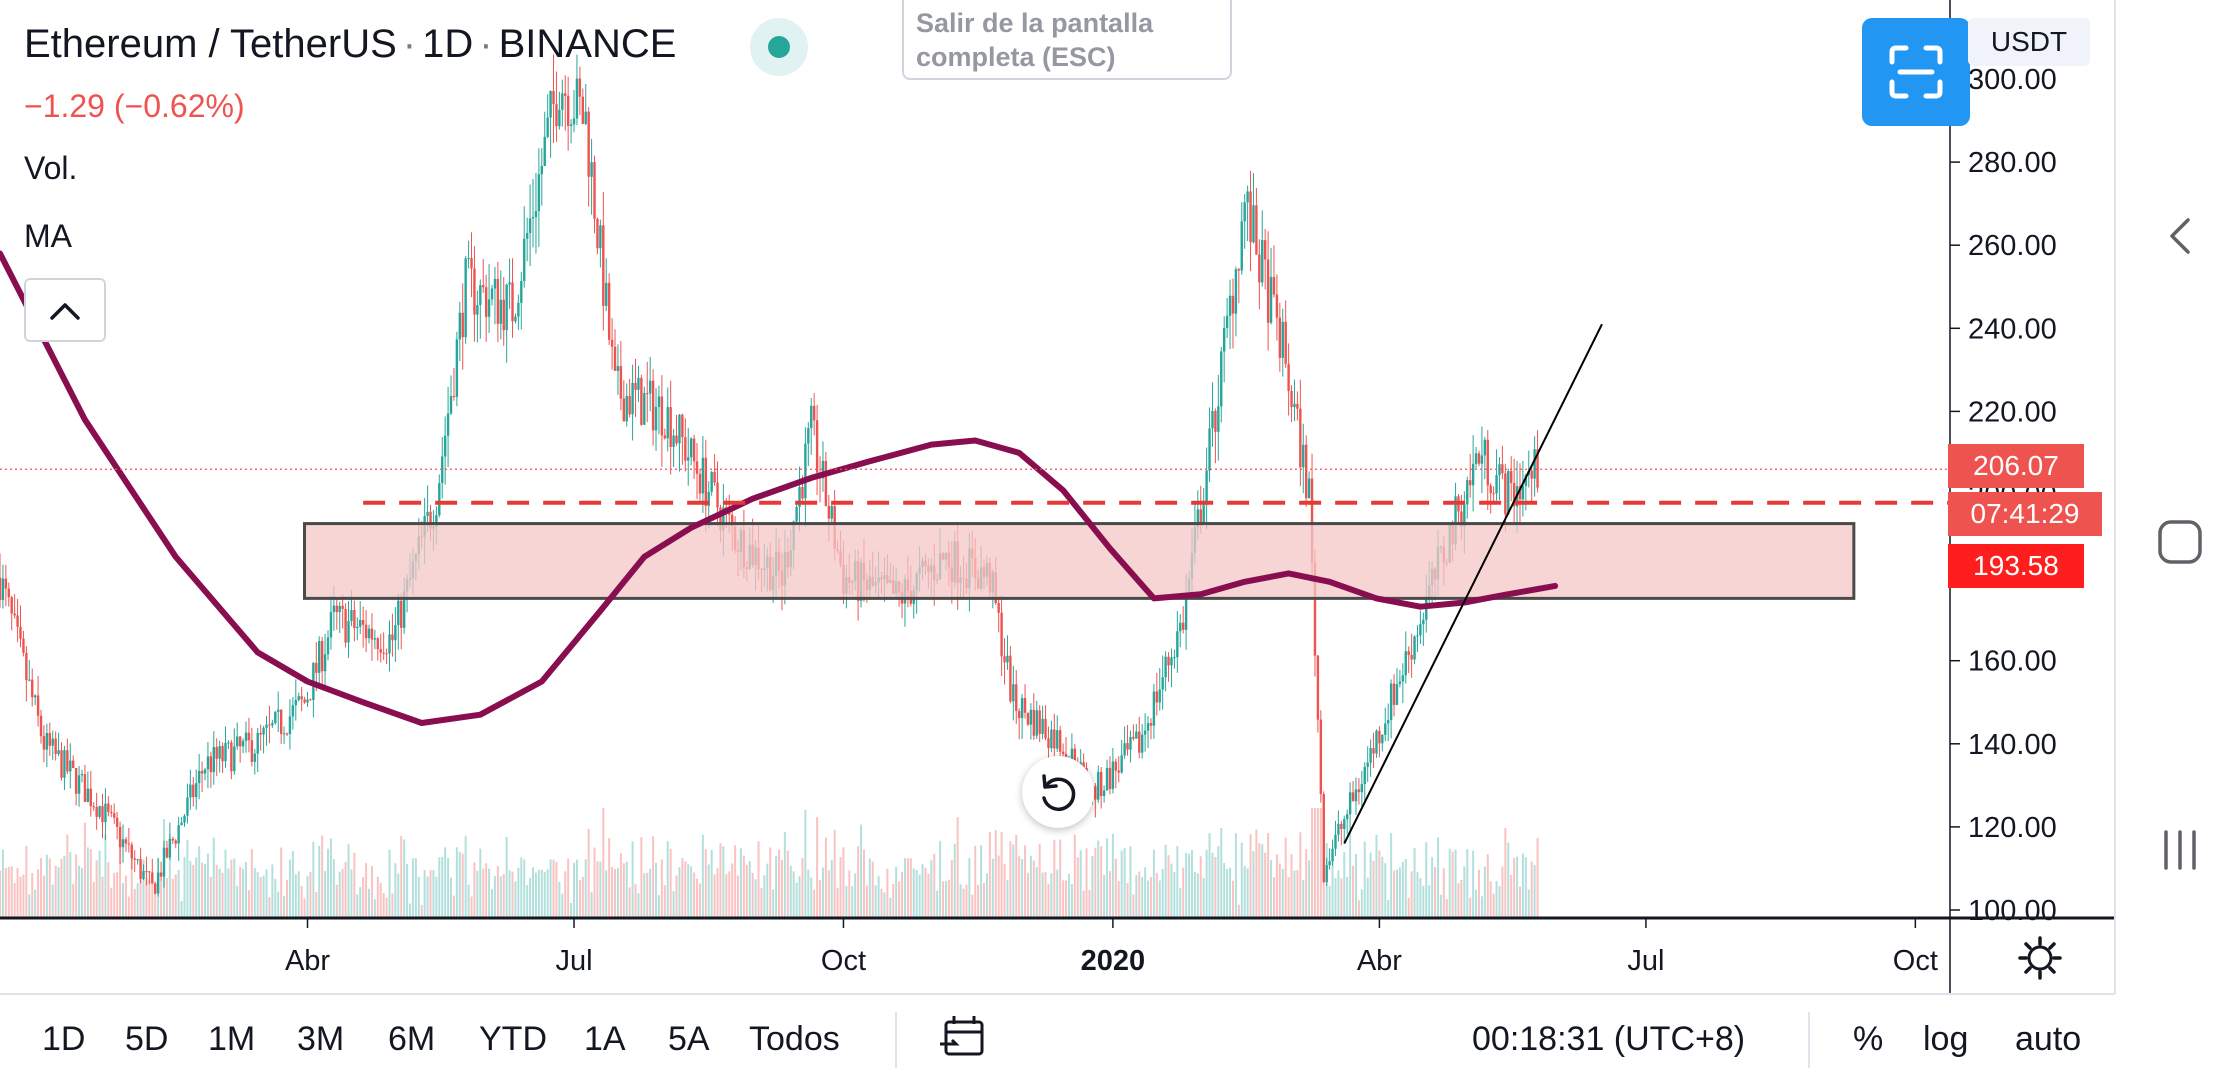 This screenshot has width=2220, height=1080. I want to click on tooltip-line-1: Salir de la pantalla, so click(1035, 23).